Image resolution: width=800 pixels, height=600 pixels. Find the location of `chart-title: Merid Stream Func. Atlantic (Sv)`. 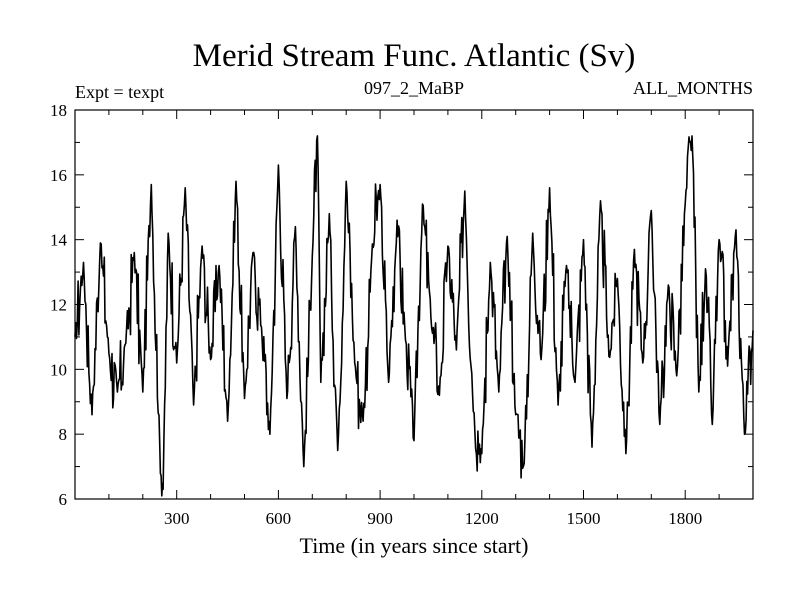

chart-title: Merid Stream Func. Atlantic (Sv) is located at coordinates (414, 56).